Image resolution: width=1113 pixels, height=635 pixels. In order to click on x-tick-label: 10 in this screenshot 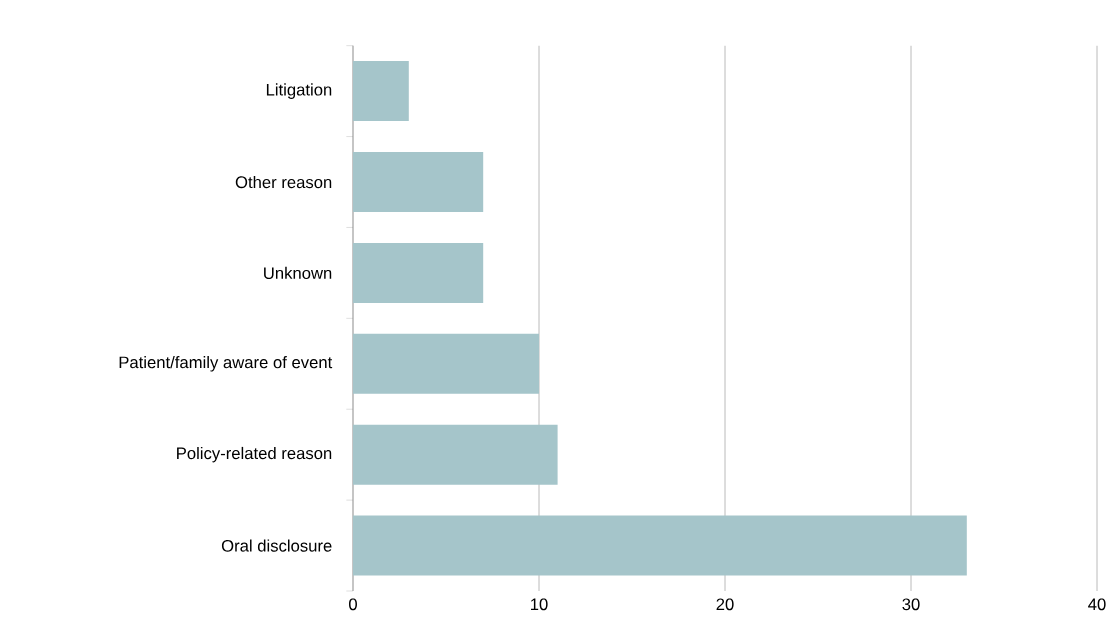, I will do `click(539, 604)`.